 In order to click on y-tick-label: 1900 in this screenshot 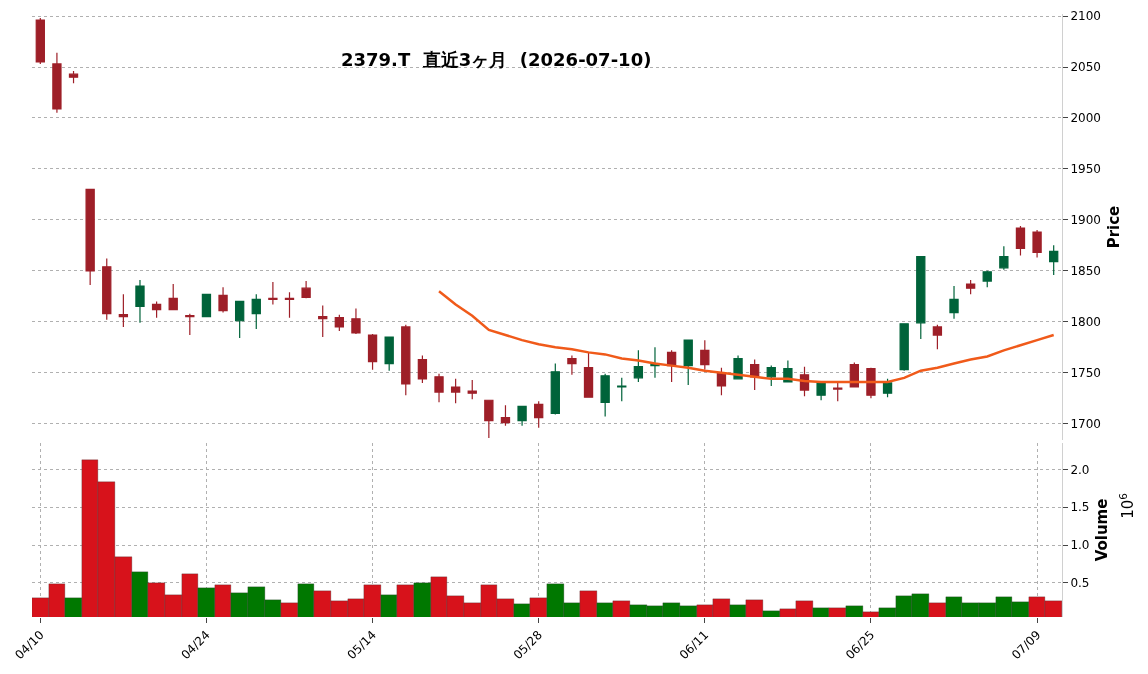, I will do `click(1085, 220)`.